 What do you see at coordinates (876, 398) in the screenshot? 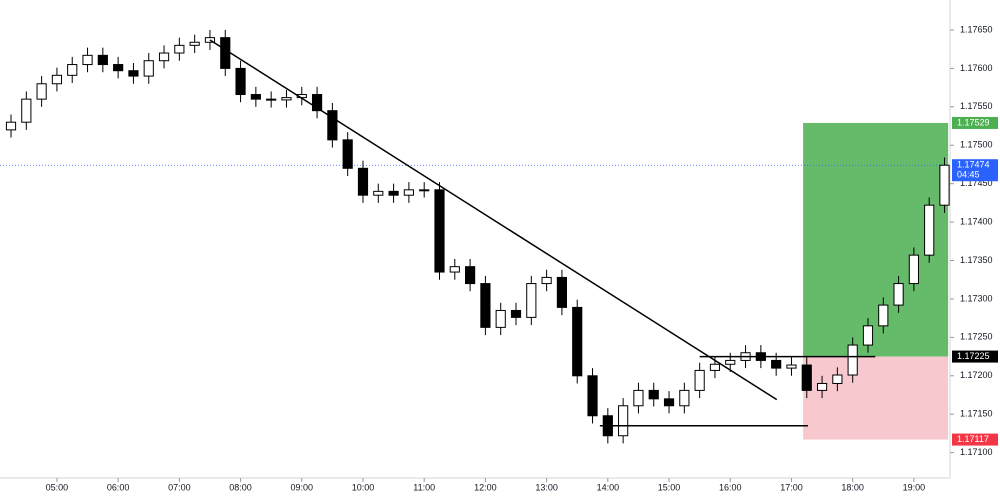
I see `loss-zone` at bounding box center [876, 398].